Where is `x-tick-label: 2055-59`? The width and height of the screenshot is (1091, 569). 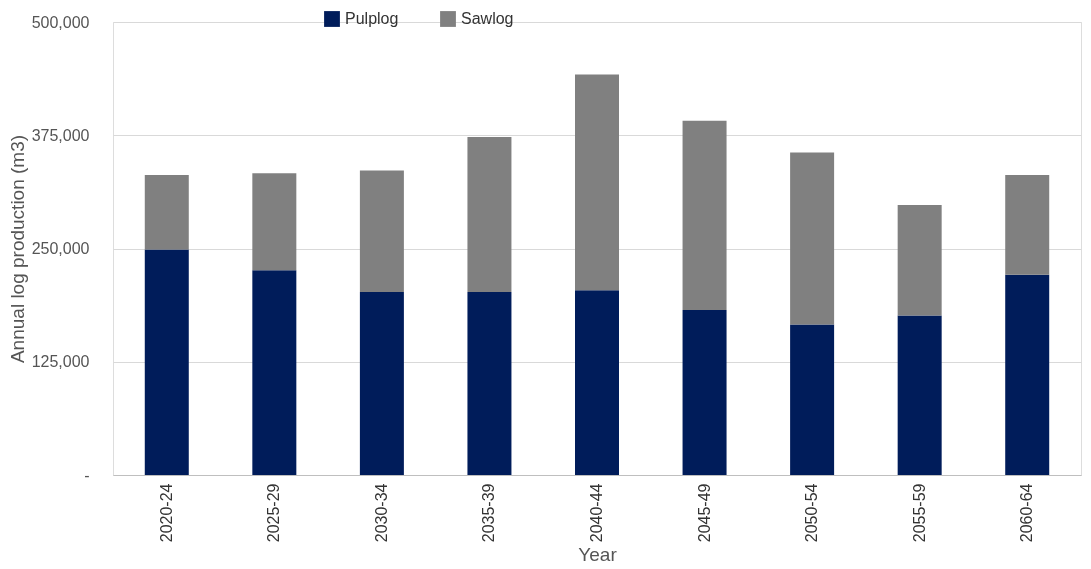
x-tick-label: 2055-59 is located at coordinates (919, 513).